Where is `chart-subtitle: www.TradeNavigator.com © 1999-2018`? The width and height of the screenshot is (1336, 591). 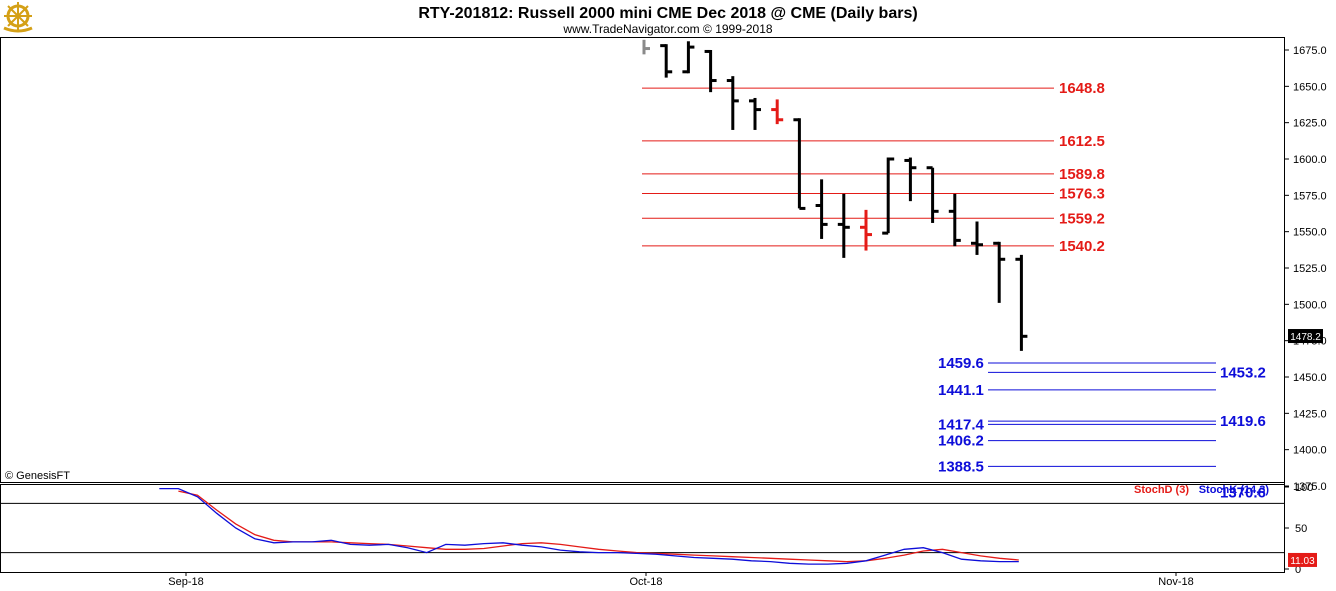 chart-subtitle: www.TradeNavigator.com © 1999-2018 is located at coordinates (667, 29).